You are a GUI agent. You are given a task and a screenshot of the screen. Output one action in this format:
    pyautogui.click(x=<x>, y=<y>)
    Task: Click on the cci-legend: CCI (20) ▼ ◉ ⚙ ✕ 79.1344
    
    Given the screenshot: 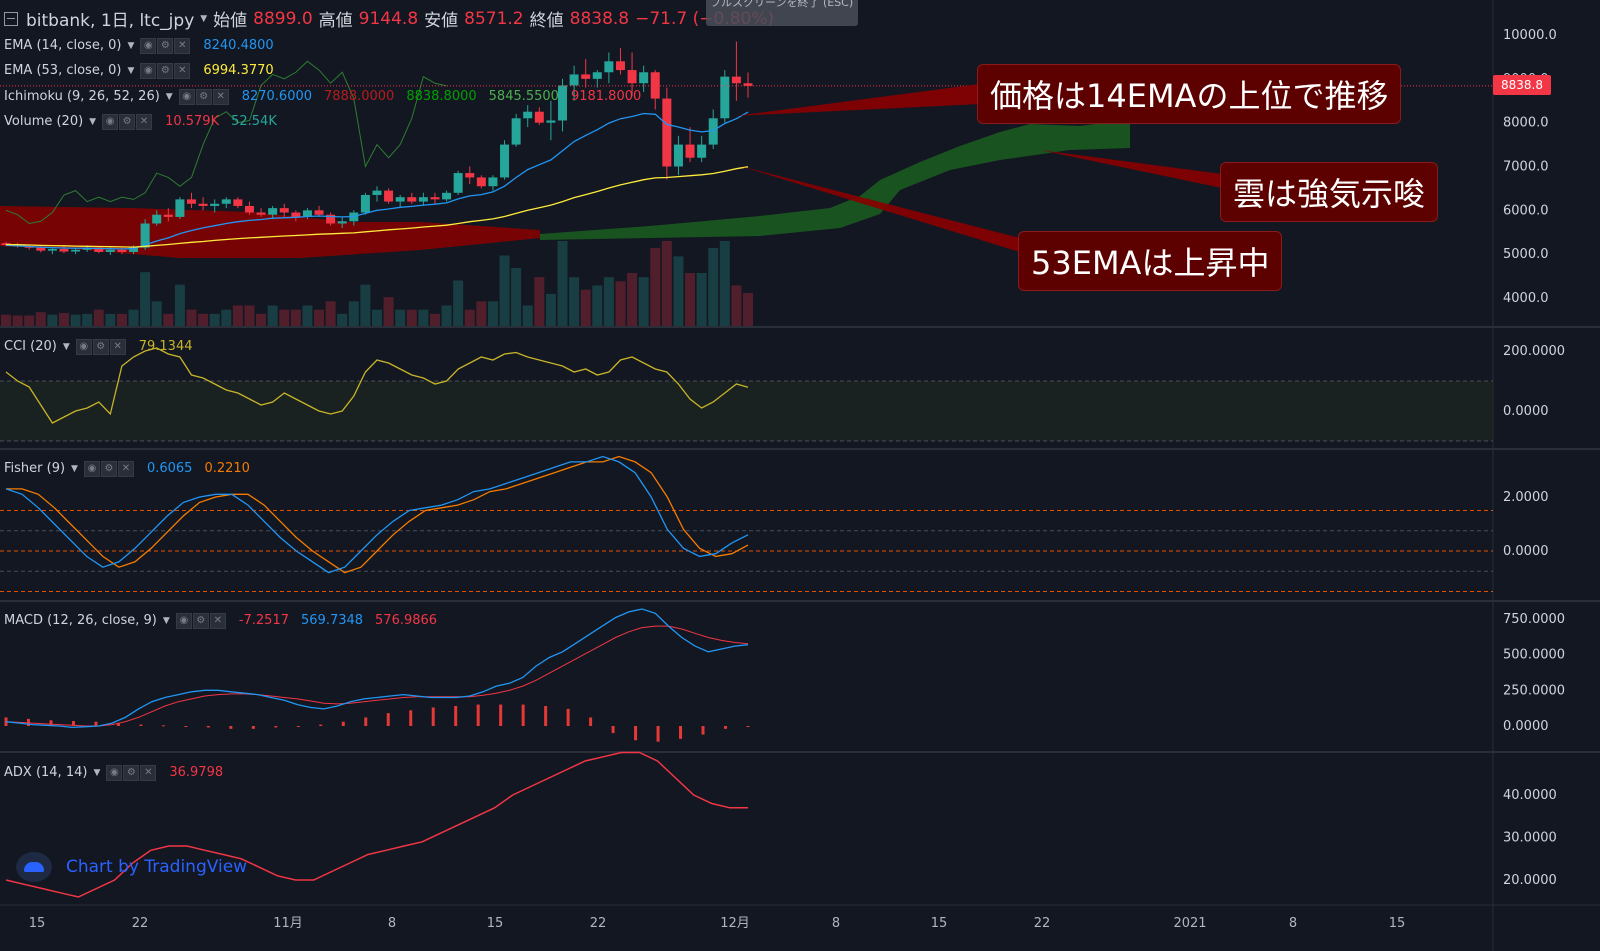 What is the action you would take?
    pyautogui.click(x=98, y=346)
    